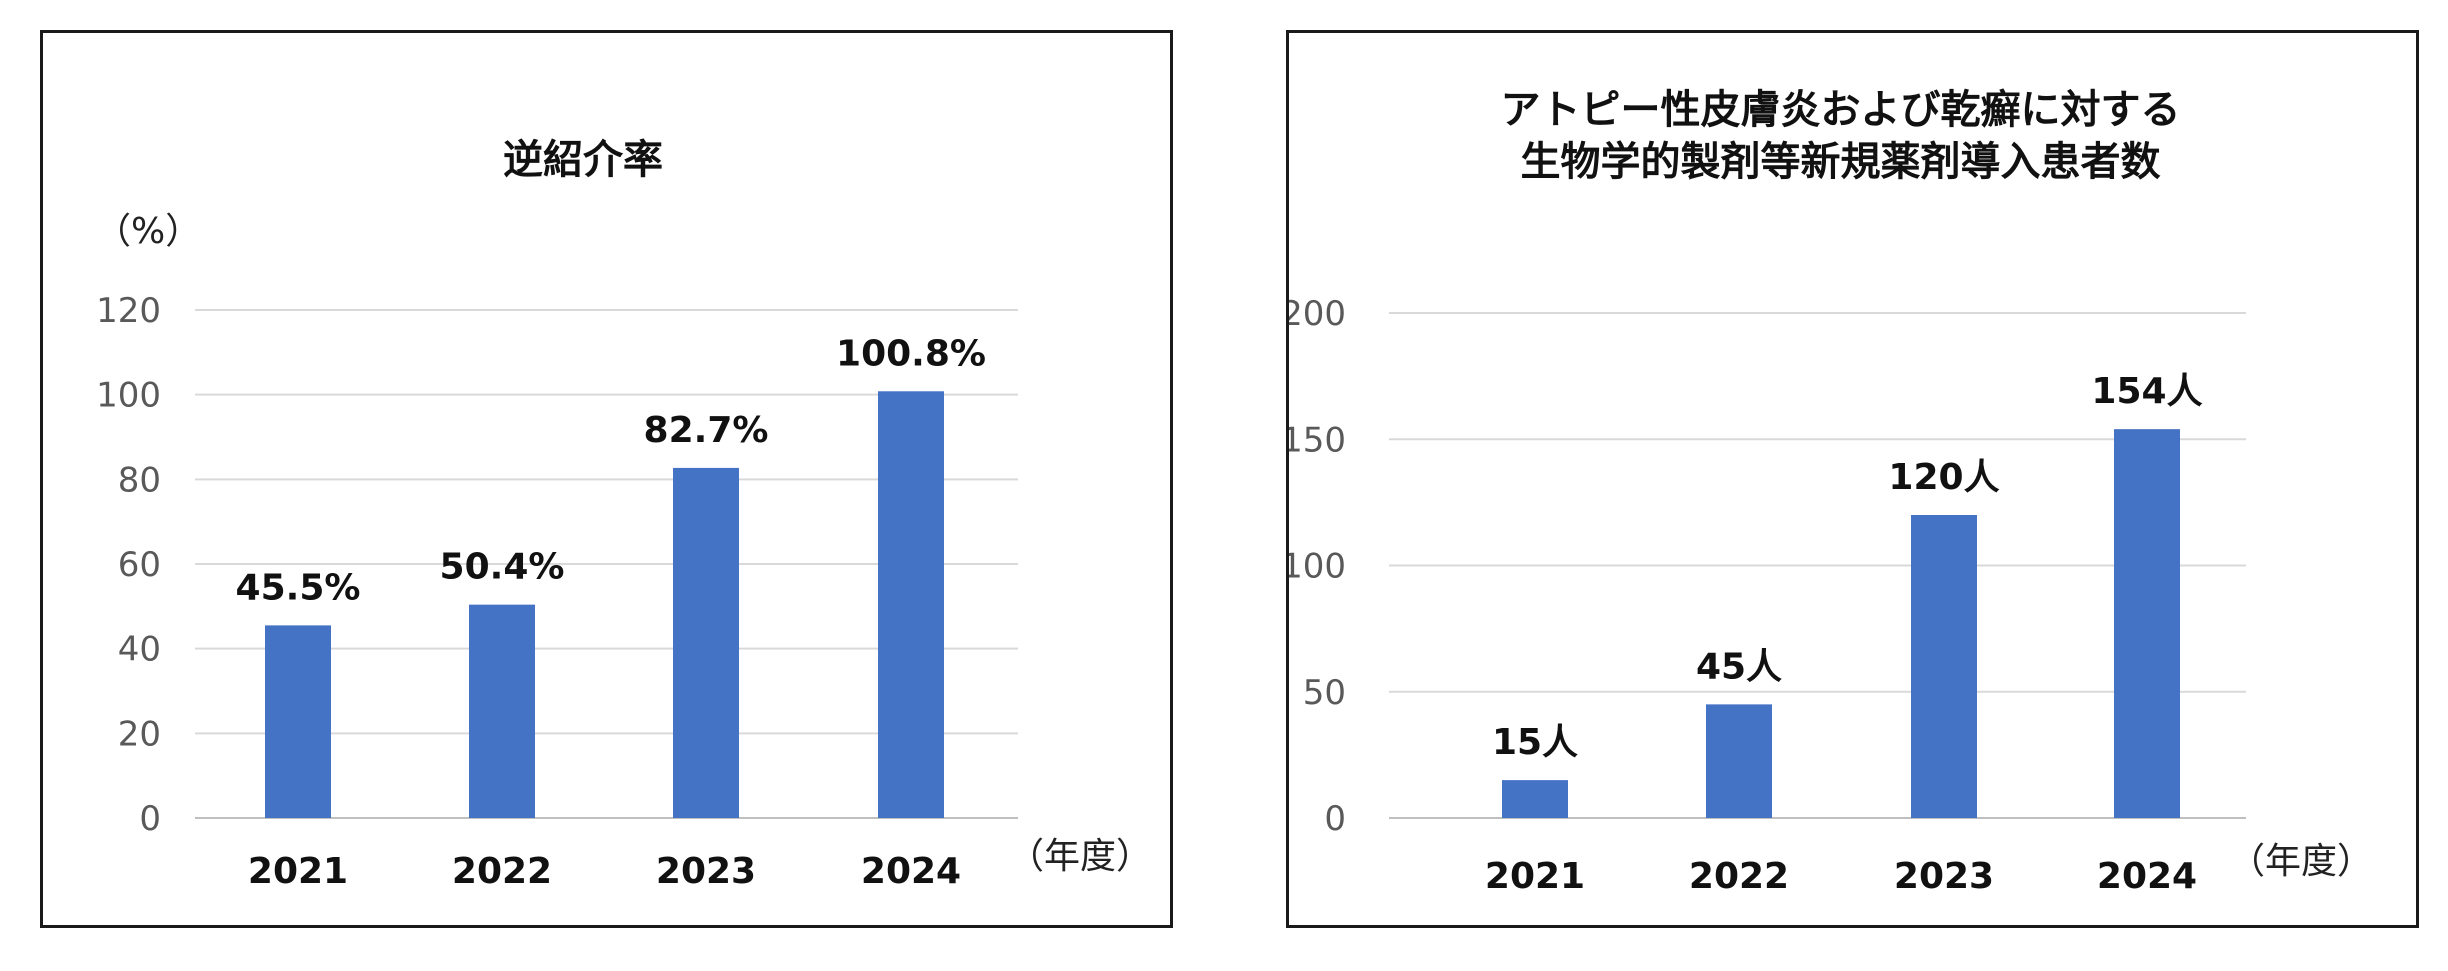 Image resolution: width=2448 pixels, height=971 pixels. I want to click on y-axis-unit-label: （%）, so click(148, 231).